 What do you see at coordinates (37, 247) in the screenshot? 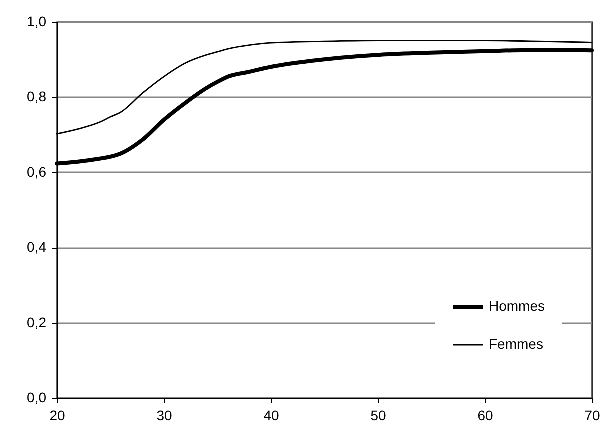
I see `y-tick-label: 0,4` at bounding box center [37, 247].